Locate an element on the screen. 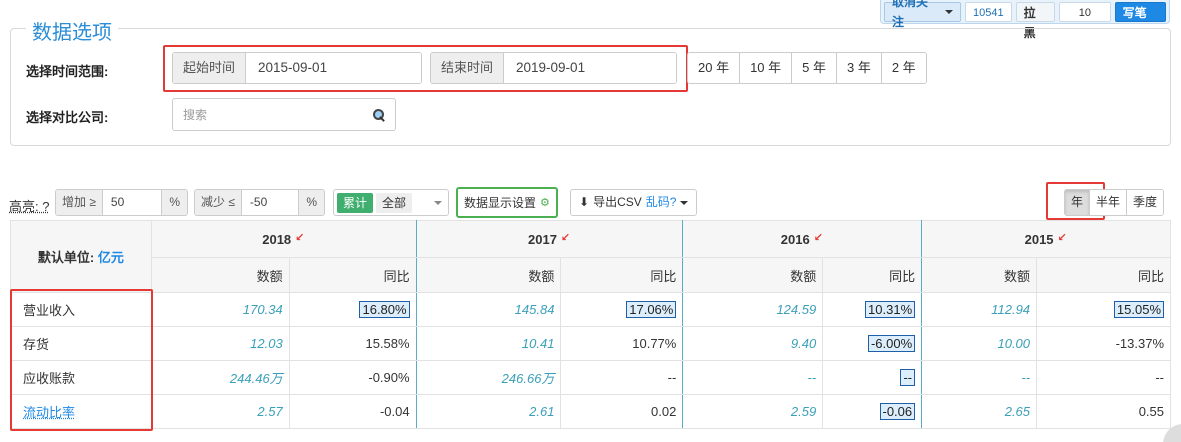 This screenshot has height=442, width=1181. period-year-button: 年 is located at coordinates (1078, 202).